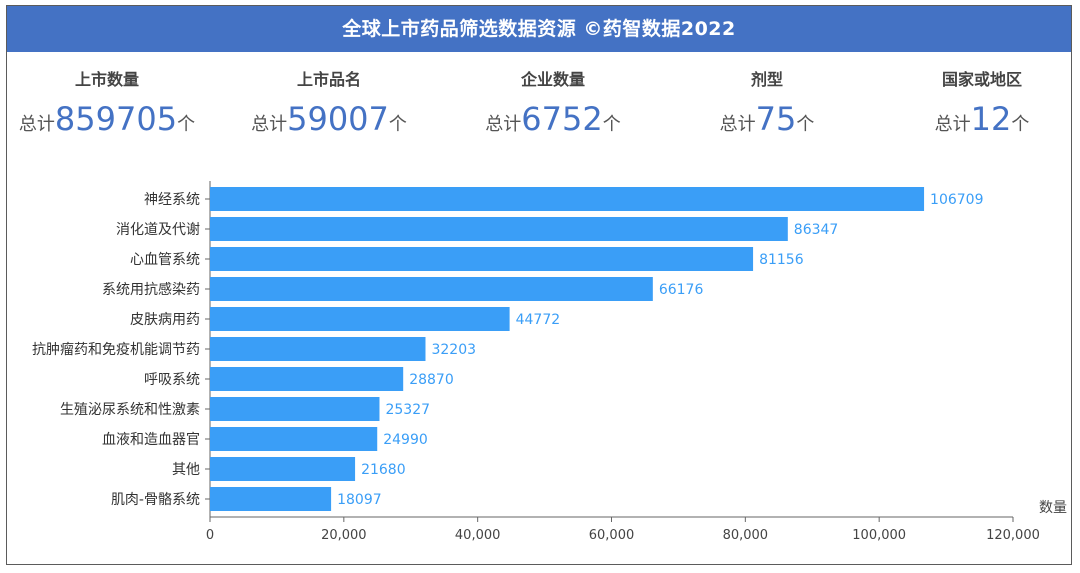 This screenshot has height=573, width=1080. What do you see at coordinates (328, 79) in the screenshot?
I see `stat-label: 上市品名` at bounding box center [328, 79].